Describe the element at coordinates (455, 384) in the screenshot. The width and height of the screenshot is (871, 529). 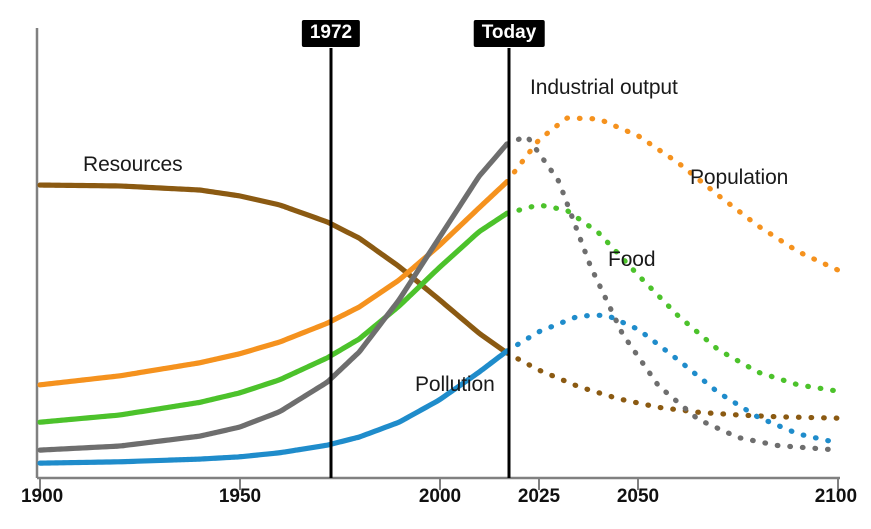
I see `series-label-pollution: Pollution` at that location.